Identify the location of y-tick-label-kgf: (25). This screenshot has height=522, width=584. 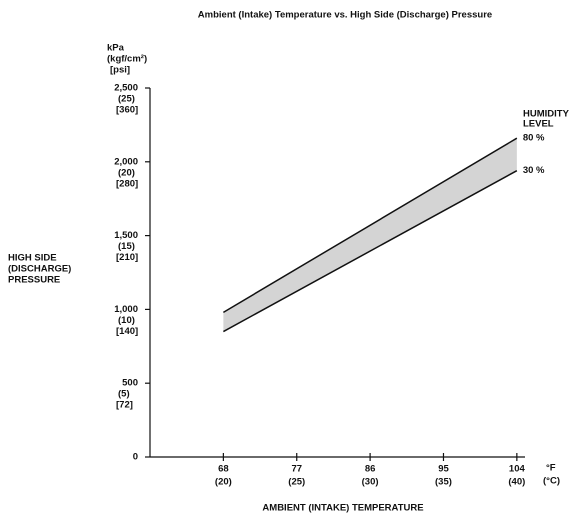
(126, 99).